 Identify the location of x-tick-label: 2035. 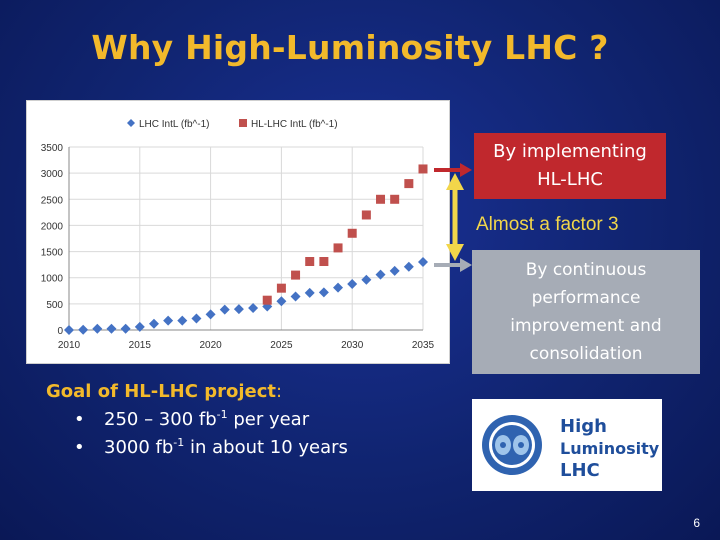
(423, 345).